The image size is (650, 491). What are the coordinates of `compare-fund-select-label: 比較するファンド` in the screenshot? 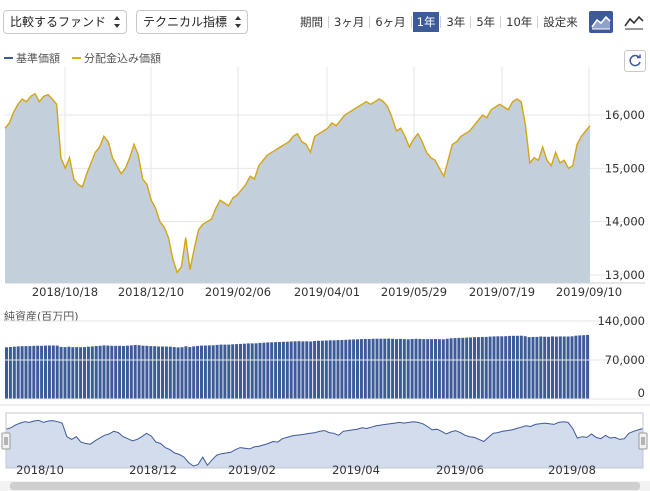 It's located at (58, 22).